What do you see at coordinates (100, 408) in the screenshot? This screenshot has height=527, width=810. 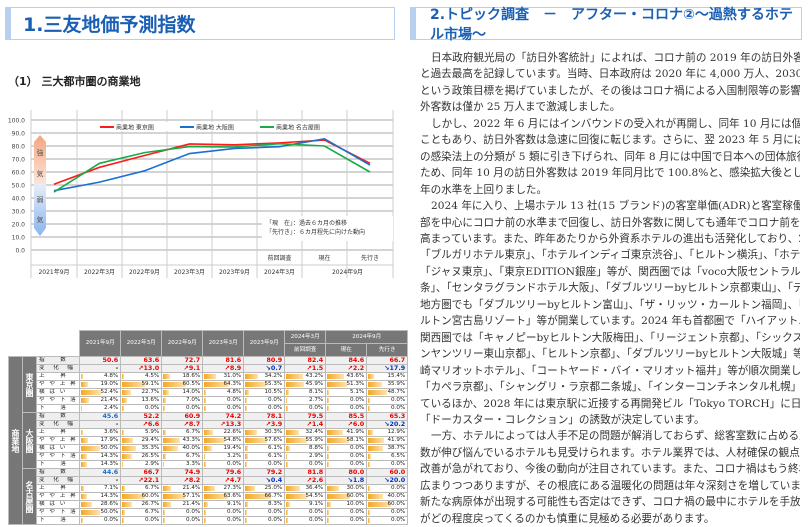 I see `distribution-cell: 2.4%` at bounding box center [100, 408].